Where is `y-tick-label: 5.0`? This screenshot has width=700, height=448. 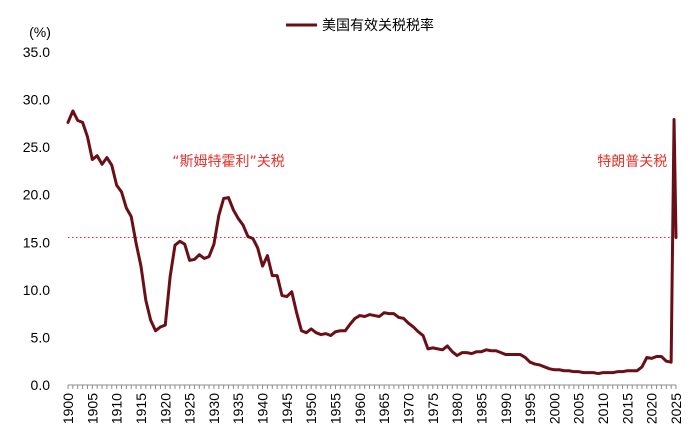
y-tick-label: 5.0 is located at coordinates (41, 337).